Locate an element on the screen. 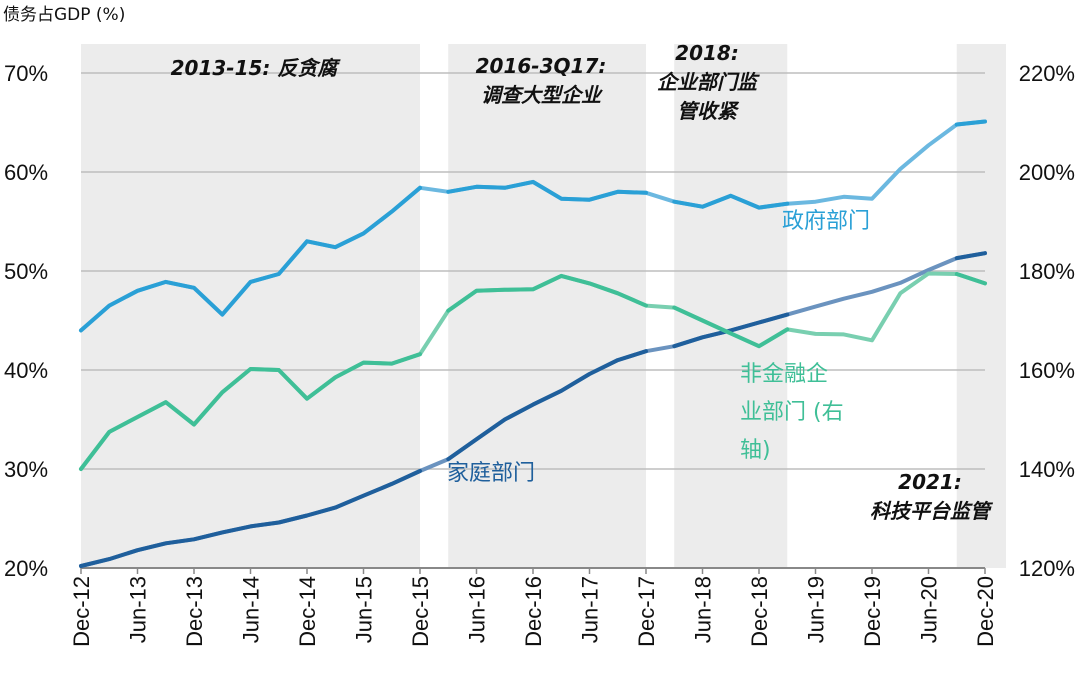  y-tick-label-right: 160% is located at coordinates (1047, 370).